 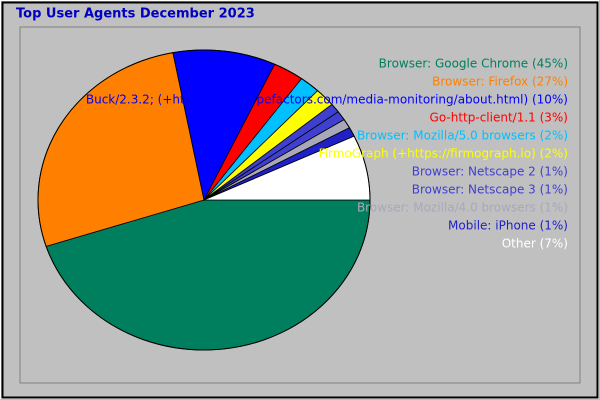 What do you see at coordinates (462, 208) in the screenshot?
I see `legend-entry: Browser: Mozilla/4.0 browsers (1%)` at bounding box center [462, 208].